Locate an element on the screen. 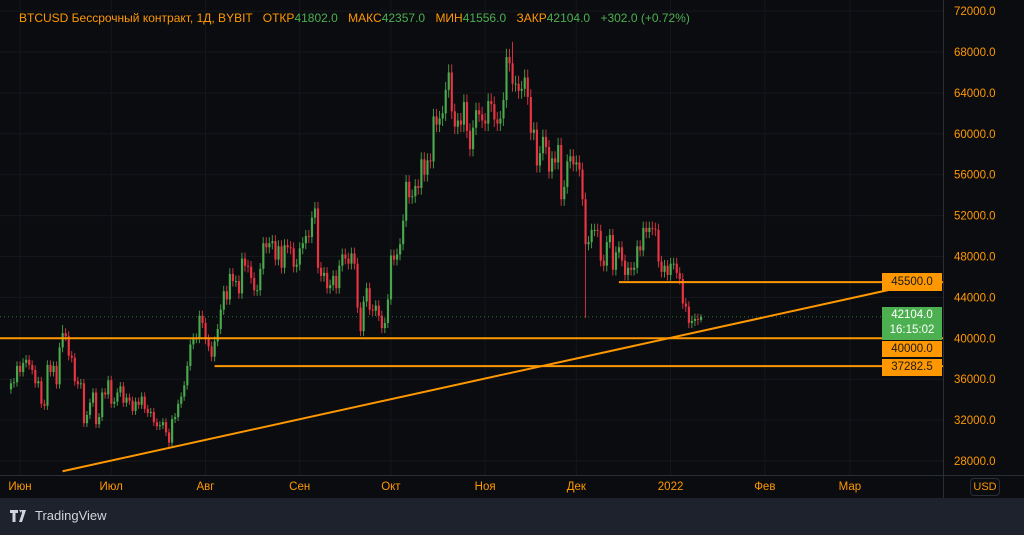 This screenshot has height=535, width=1024. level-tag-40000: 40000.0 is located at coordinates (912, 349).